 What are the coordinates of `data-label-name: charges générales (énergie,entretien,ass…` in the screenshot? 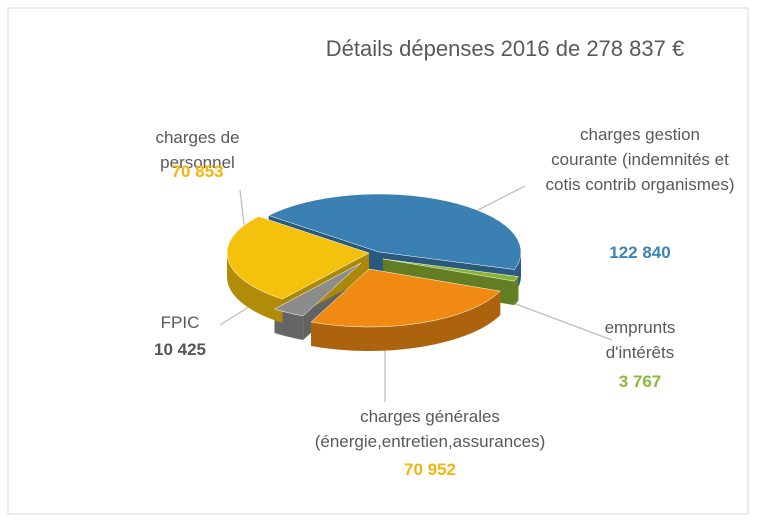 It's located at (430, 429).